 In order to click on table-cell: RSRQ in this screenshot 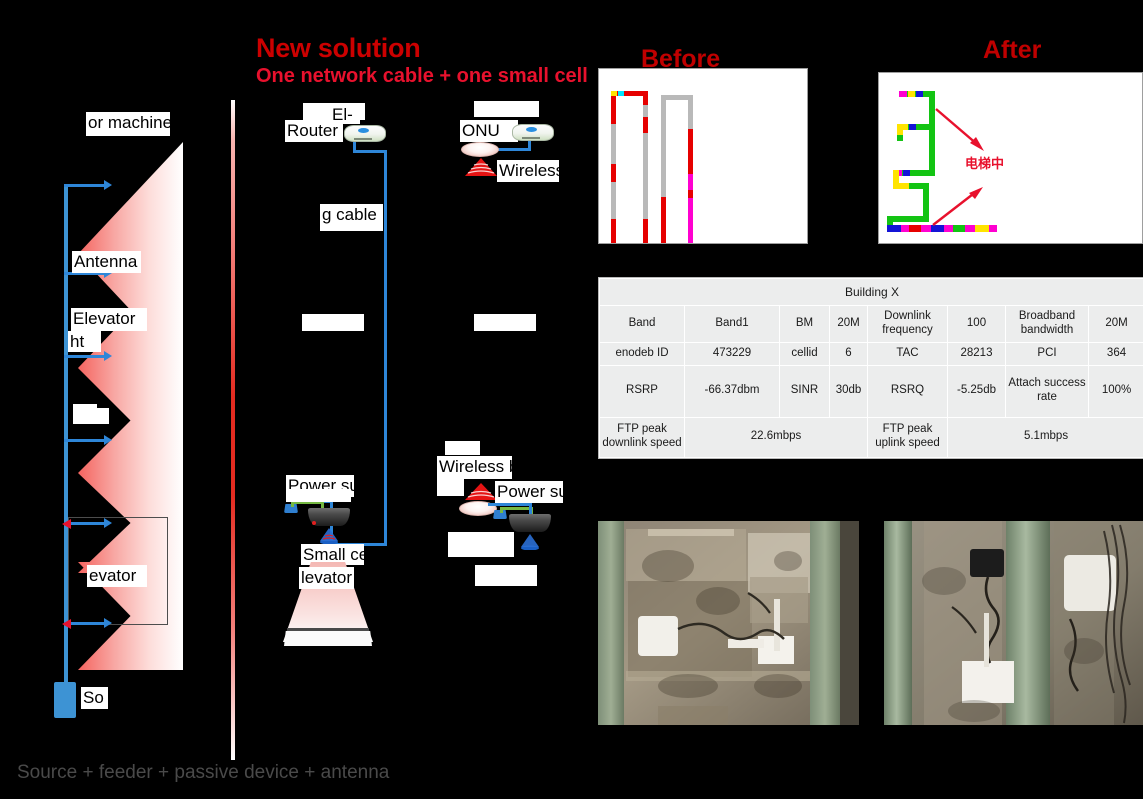, I will do `click(907, 391)`.